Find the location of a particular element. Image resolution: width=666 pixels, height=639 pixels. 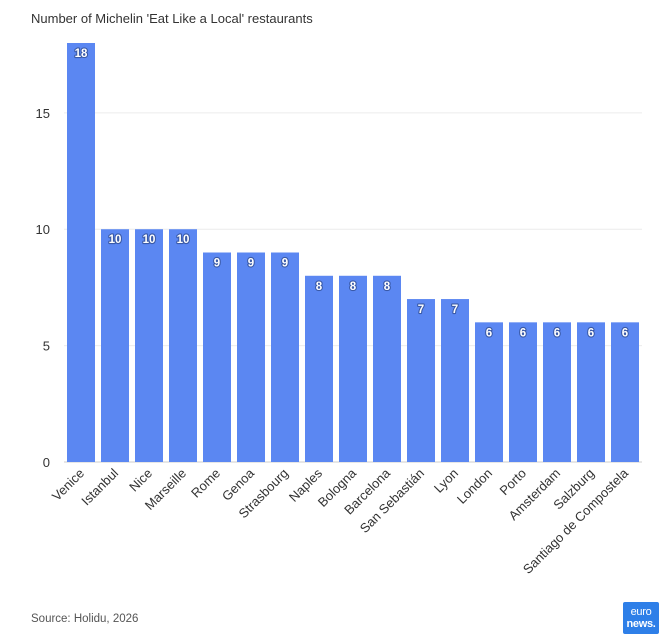

y-tick-label: 0 is located at coordinates (46, 462).